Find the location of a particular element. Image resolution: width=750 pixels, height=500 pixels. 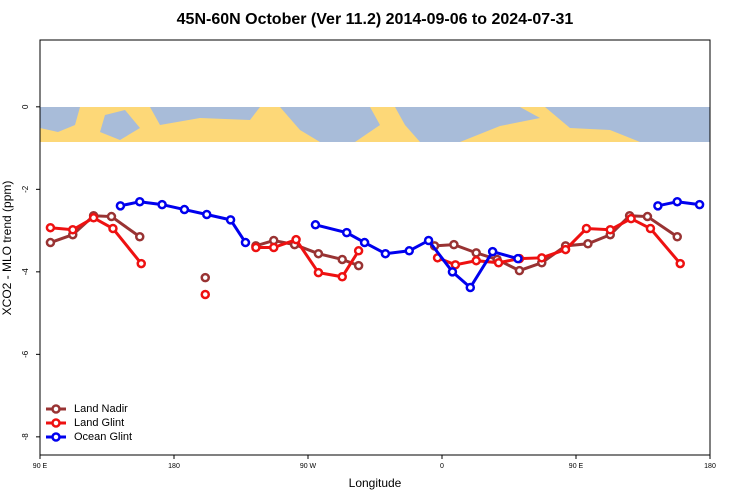

legend-label: Ocean Glint is located at coordinates (103, 437).